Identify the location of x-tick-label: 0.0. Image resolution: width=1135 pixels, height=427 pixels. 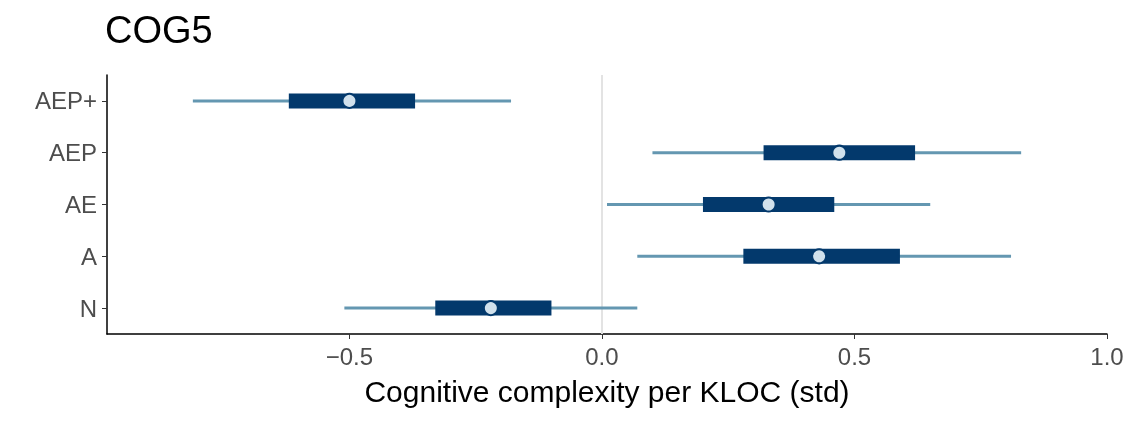
(602, 356).